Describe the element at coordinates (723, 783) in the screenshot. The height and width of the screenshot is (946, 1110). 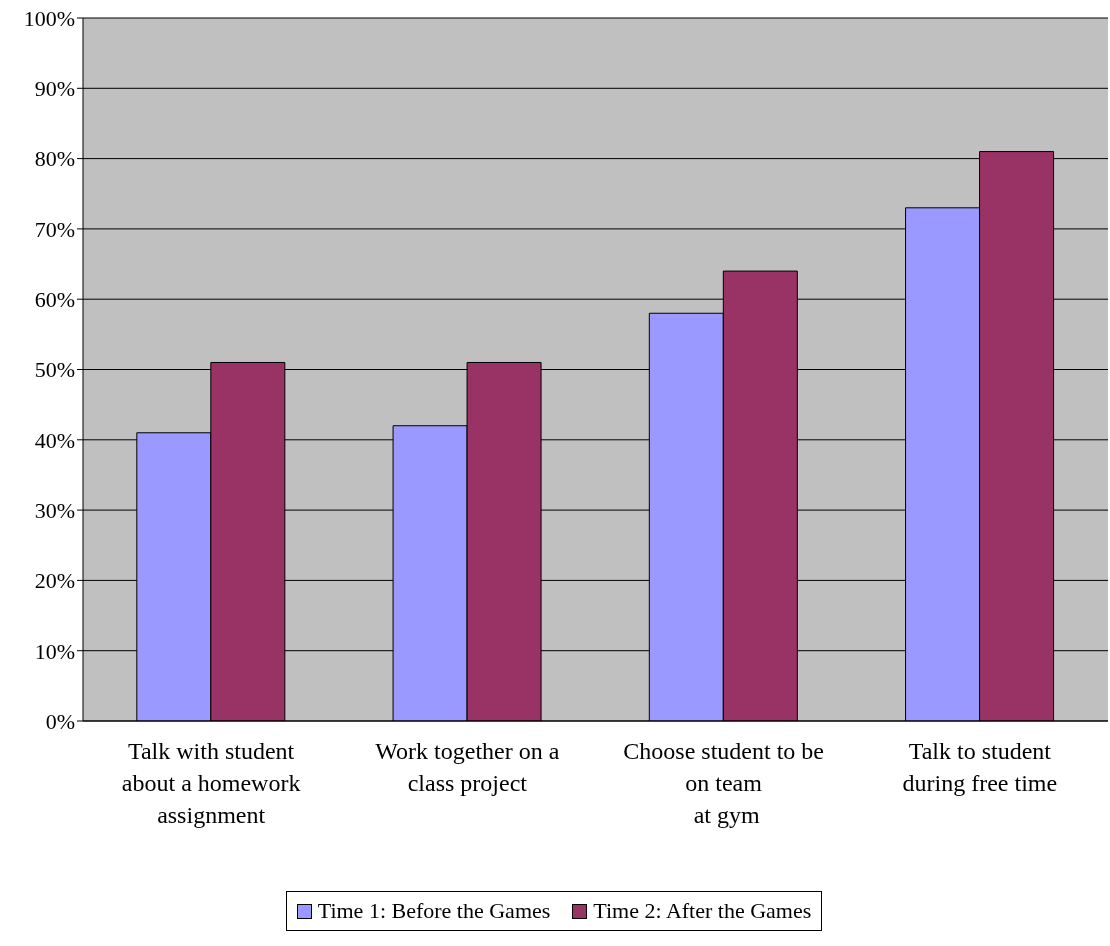
I see `x-tick-label: Choose student to be on team at gym` at that location.